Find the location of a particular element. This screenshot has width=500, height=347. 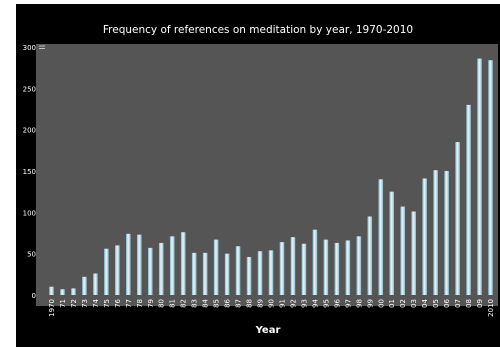

y-axis: 0 50 100 150 200 250 300 is located at coordinates (34, 172).